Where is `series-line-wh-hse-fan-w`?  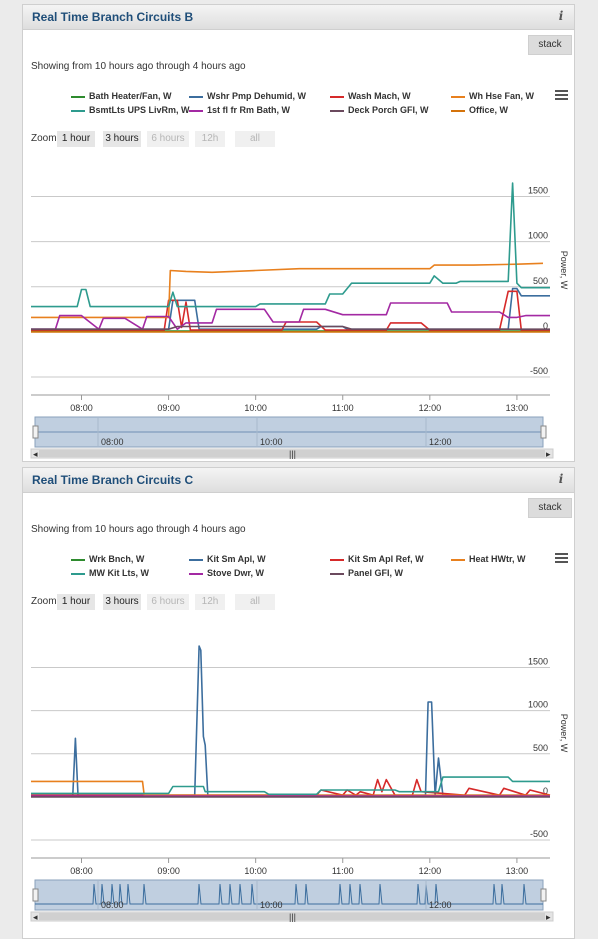
series-line-wh-hse-fan-w is located at coordinates (287, 290).